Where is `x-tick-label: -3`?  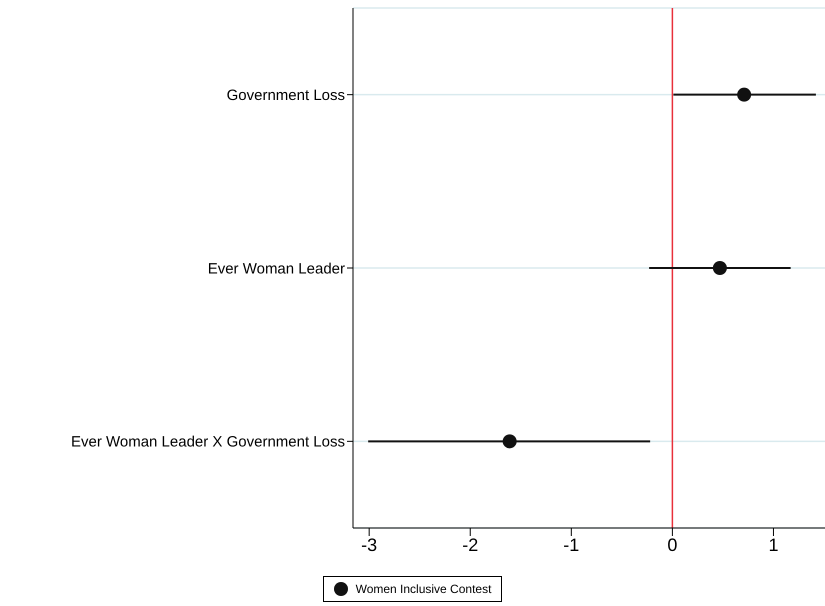
x-tick-label: -3 is located at coordinates (369, 544).